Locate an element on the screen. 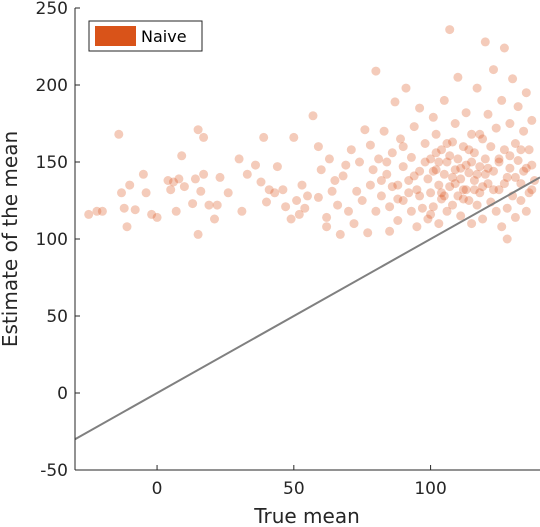 Image resolution: width=540 pixels, height=527 pixels. legend-swatch is located at coordinates (115, 36).